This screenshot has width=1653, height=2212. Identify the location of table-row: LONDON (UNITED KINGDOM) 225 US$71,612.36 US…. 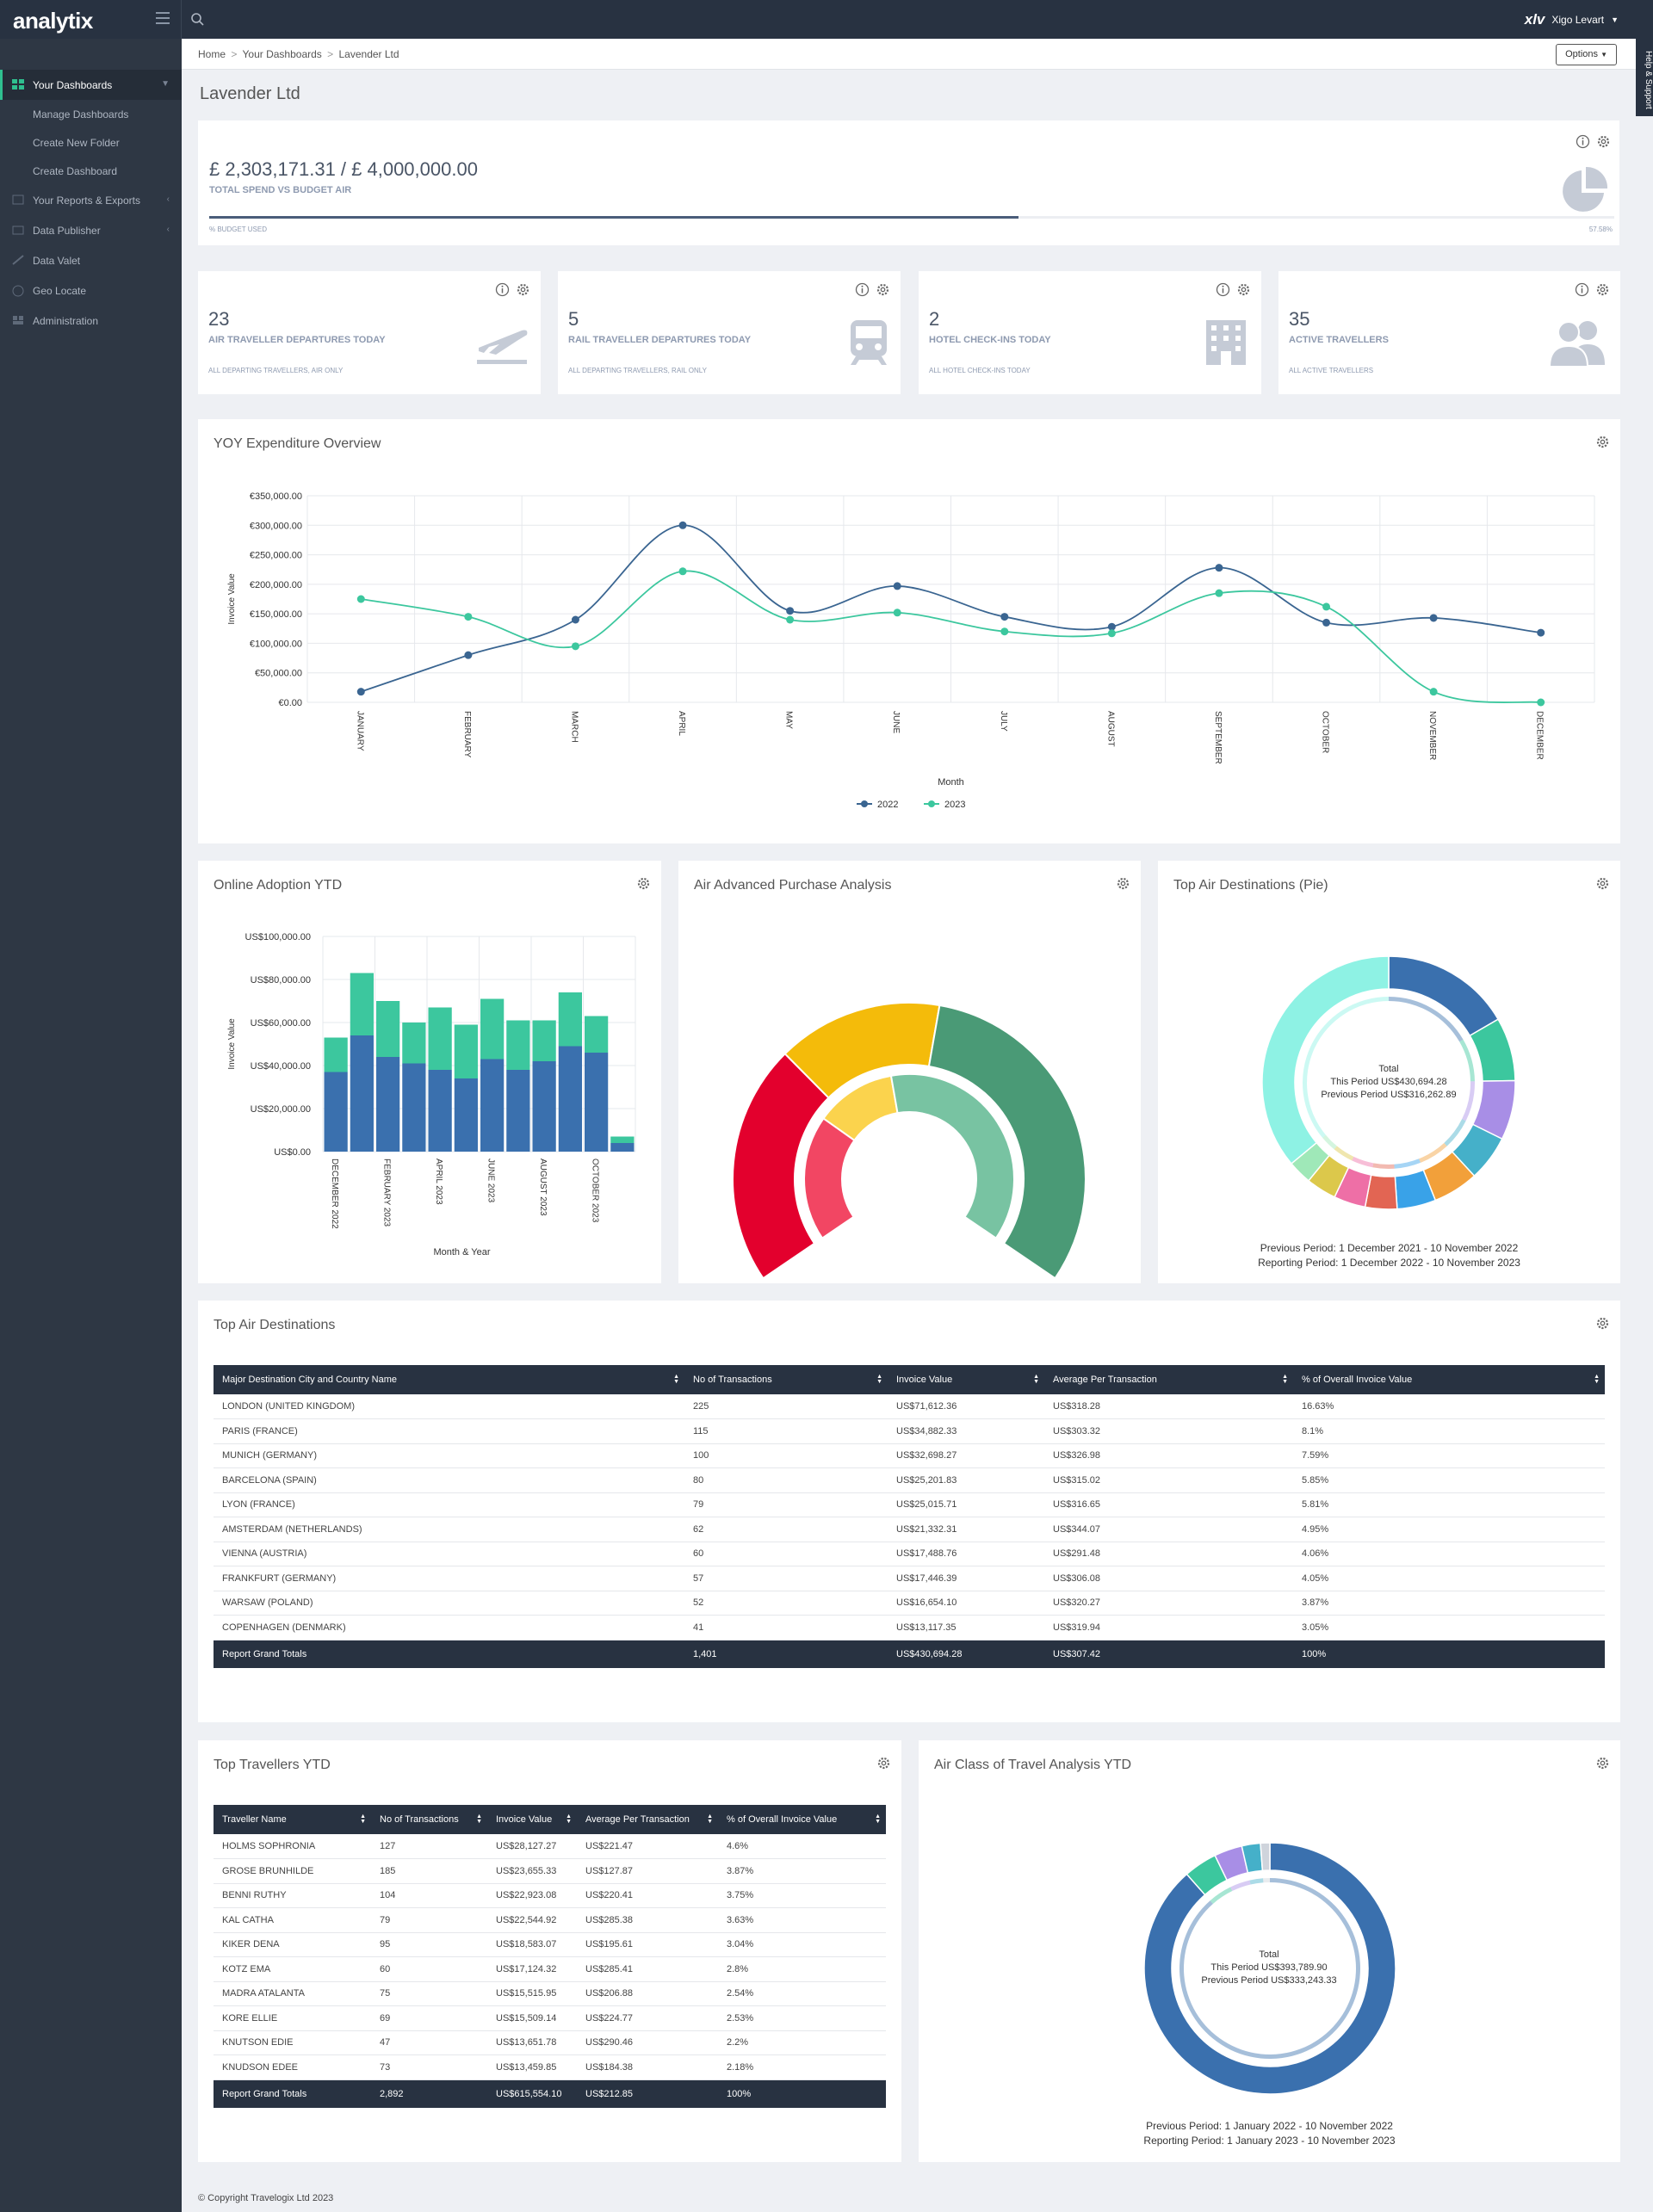
(909, 1406).